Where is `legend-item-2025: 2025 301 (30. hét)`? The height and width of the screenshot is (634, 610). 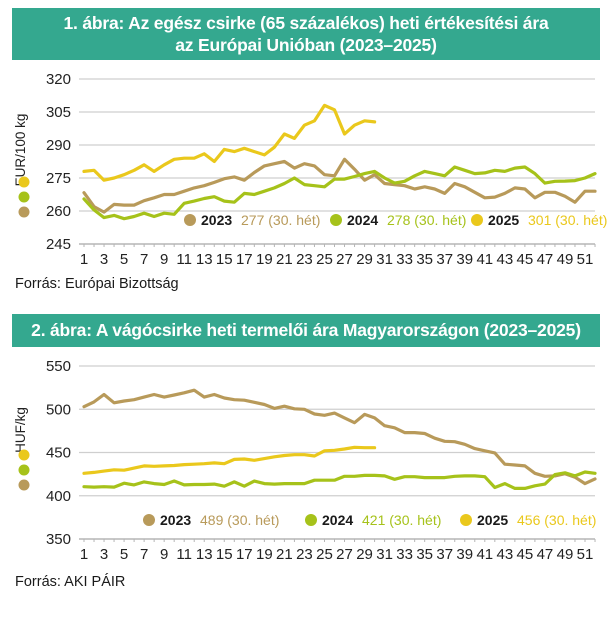
legend-item-2025: 2025 301 (30. hét) is located at coordinates (539, 220).